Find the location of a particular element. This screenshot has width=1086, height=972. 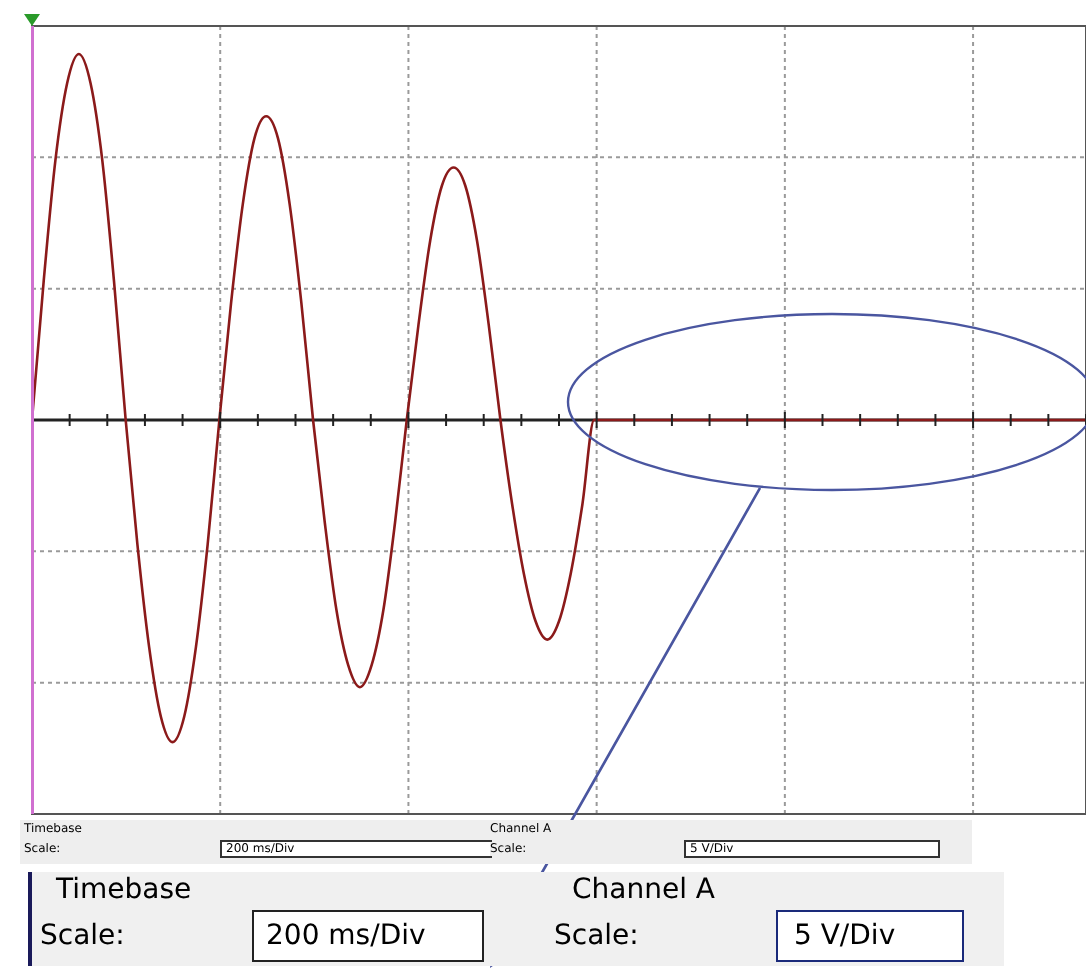

text: Timebase is located at coordinates (124, 890).